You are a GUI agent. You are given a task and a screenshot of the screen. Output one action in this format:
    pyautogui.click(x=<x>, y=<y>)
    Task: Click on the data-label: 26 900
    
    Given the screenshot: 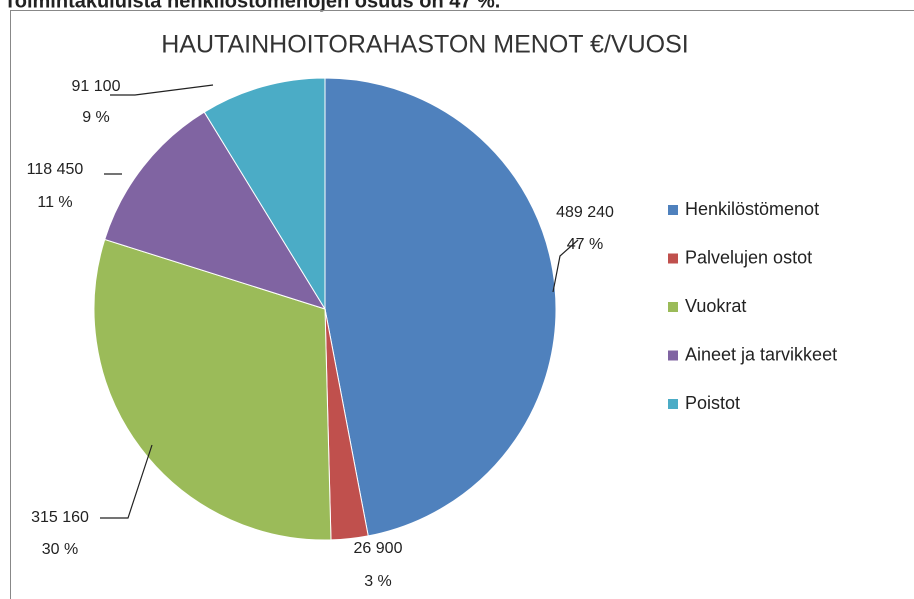 What is the action you would take?
    pyautogui.click(x=378, y=548)
    